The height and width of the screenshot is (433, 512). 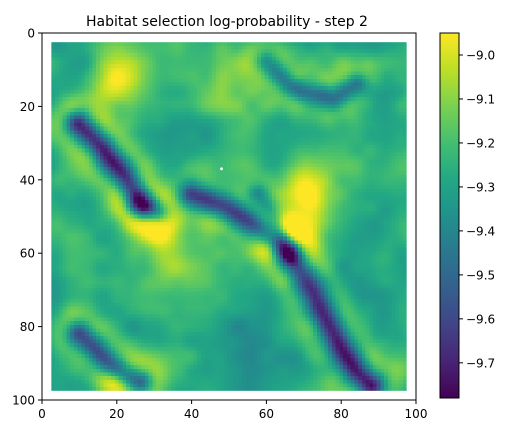 I want to click on y-tick-label: 40, so click(x=27, y=180).